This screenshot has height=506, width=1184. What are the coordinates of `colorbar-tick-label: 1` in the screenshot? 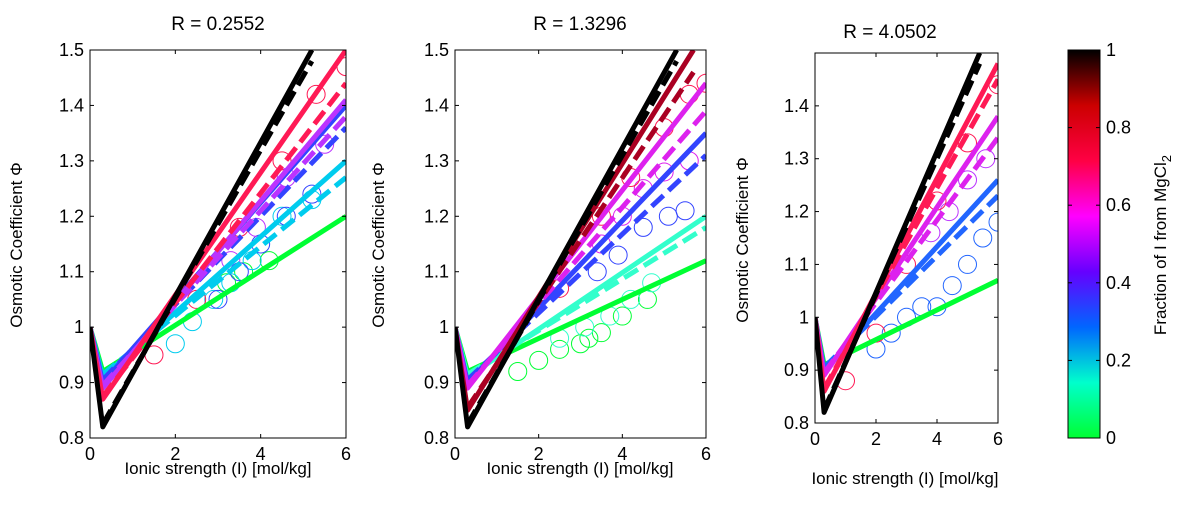 It's located at (1111, 50).